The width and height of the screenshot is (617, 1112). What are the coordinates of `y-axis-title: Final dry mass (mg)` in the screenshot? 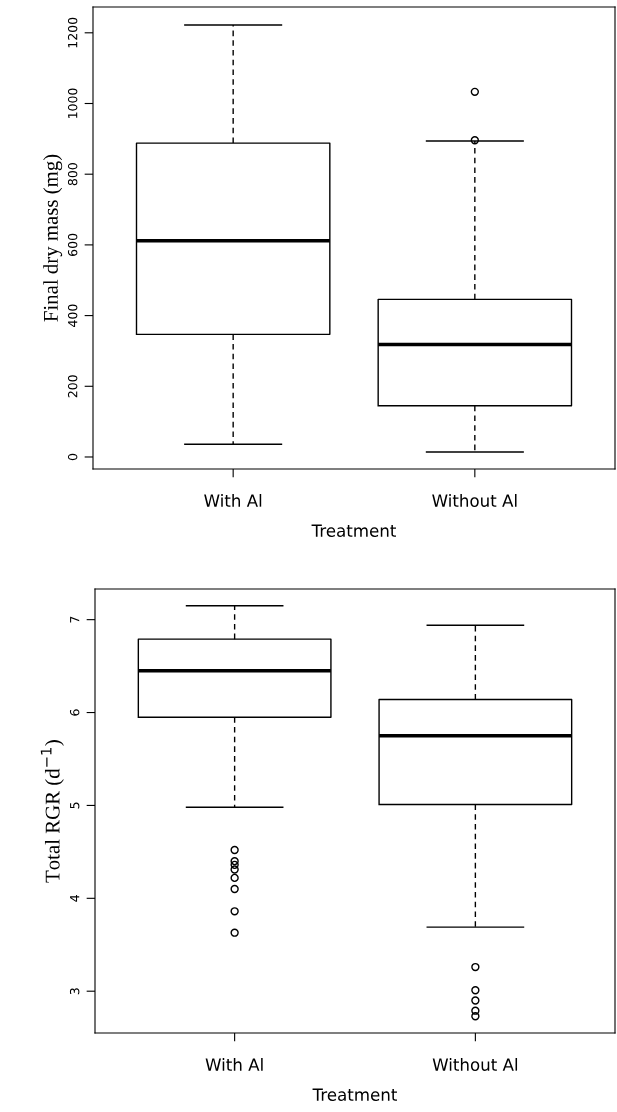 It's located at (53, 238).